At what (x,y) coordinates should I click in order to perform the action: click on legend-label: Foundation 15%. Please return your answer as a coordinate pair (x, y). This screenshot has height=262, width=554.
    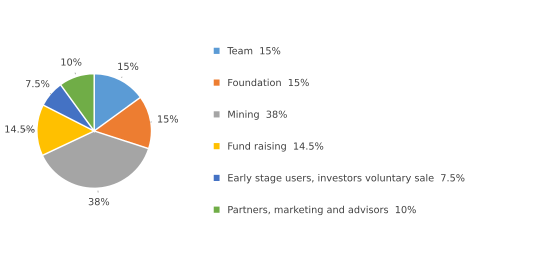
    Looking at the image, I should click on (268, 82).